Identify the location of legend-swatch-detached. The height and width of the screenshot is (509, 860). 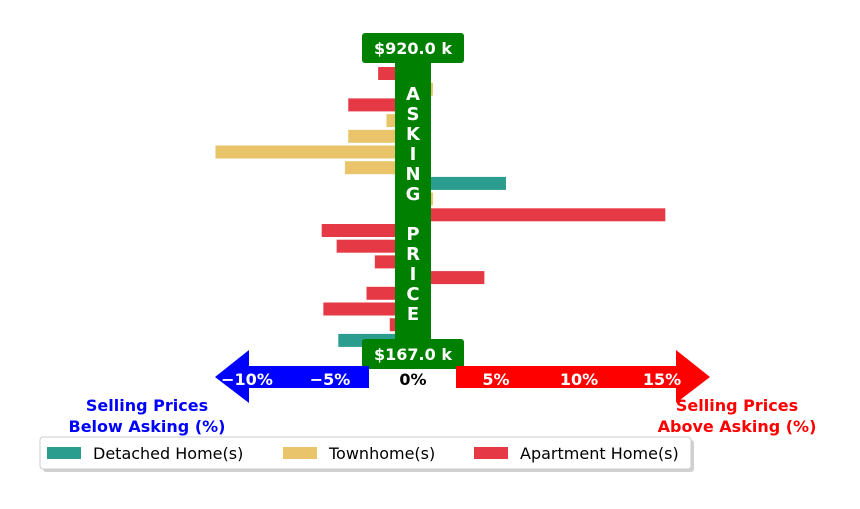
(64, 453).